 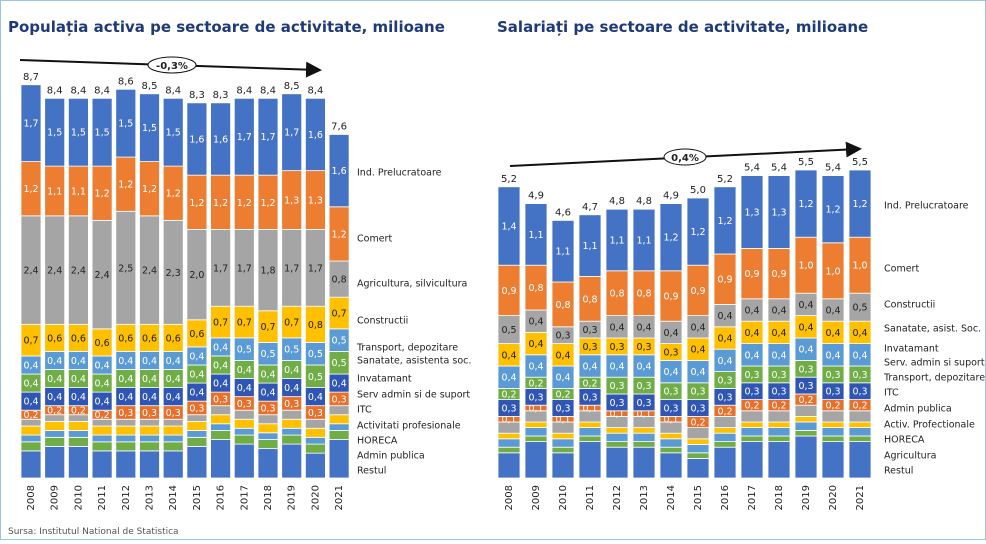 I want to click on x-tick-label: 2014, so click(x=671, y=497).